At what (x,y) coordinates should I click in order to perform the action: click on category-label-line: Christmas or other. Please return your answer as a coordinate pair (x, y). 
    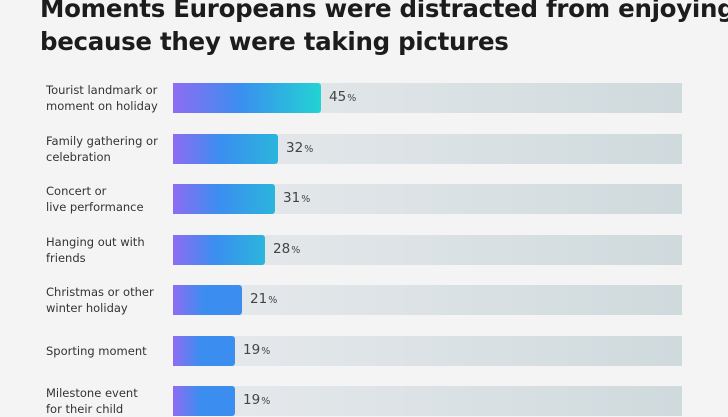
    Looking at the image, I should click on (100, 292).